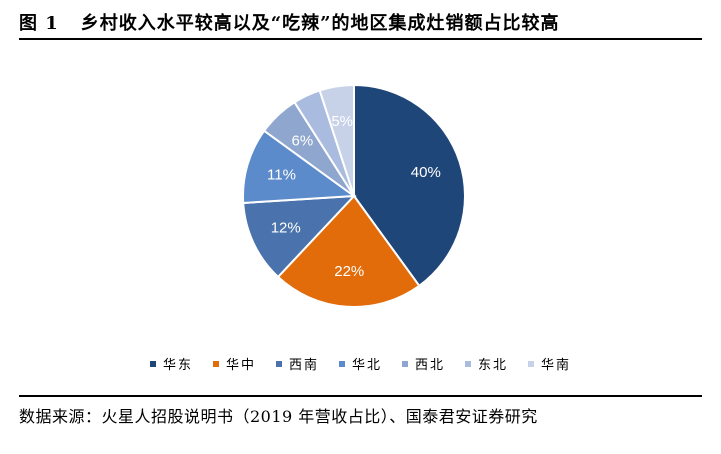 The width and height of the screenshot is (721, 454). I want to click on data-label-1: 40%, so click(426, 172).